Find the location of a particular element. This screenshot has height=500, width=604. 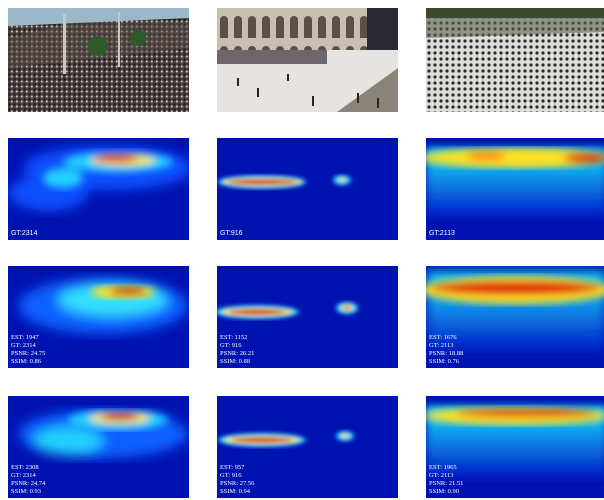

estimate-metrics: EST: 1152 GT: 916 PSNR: 26.21 SSIM: 0.88 is located at coordinates (237, 350).